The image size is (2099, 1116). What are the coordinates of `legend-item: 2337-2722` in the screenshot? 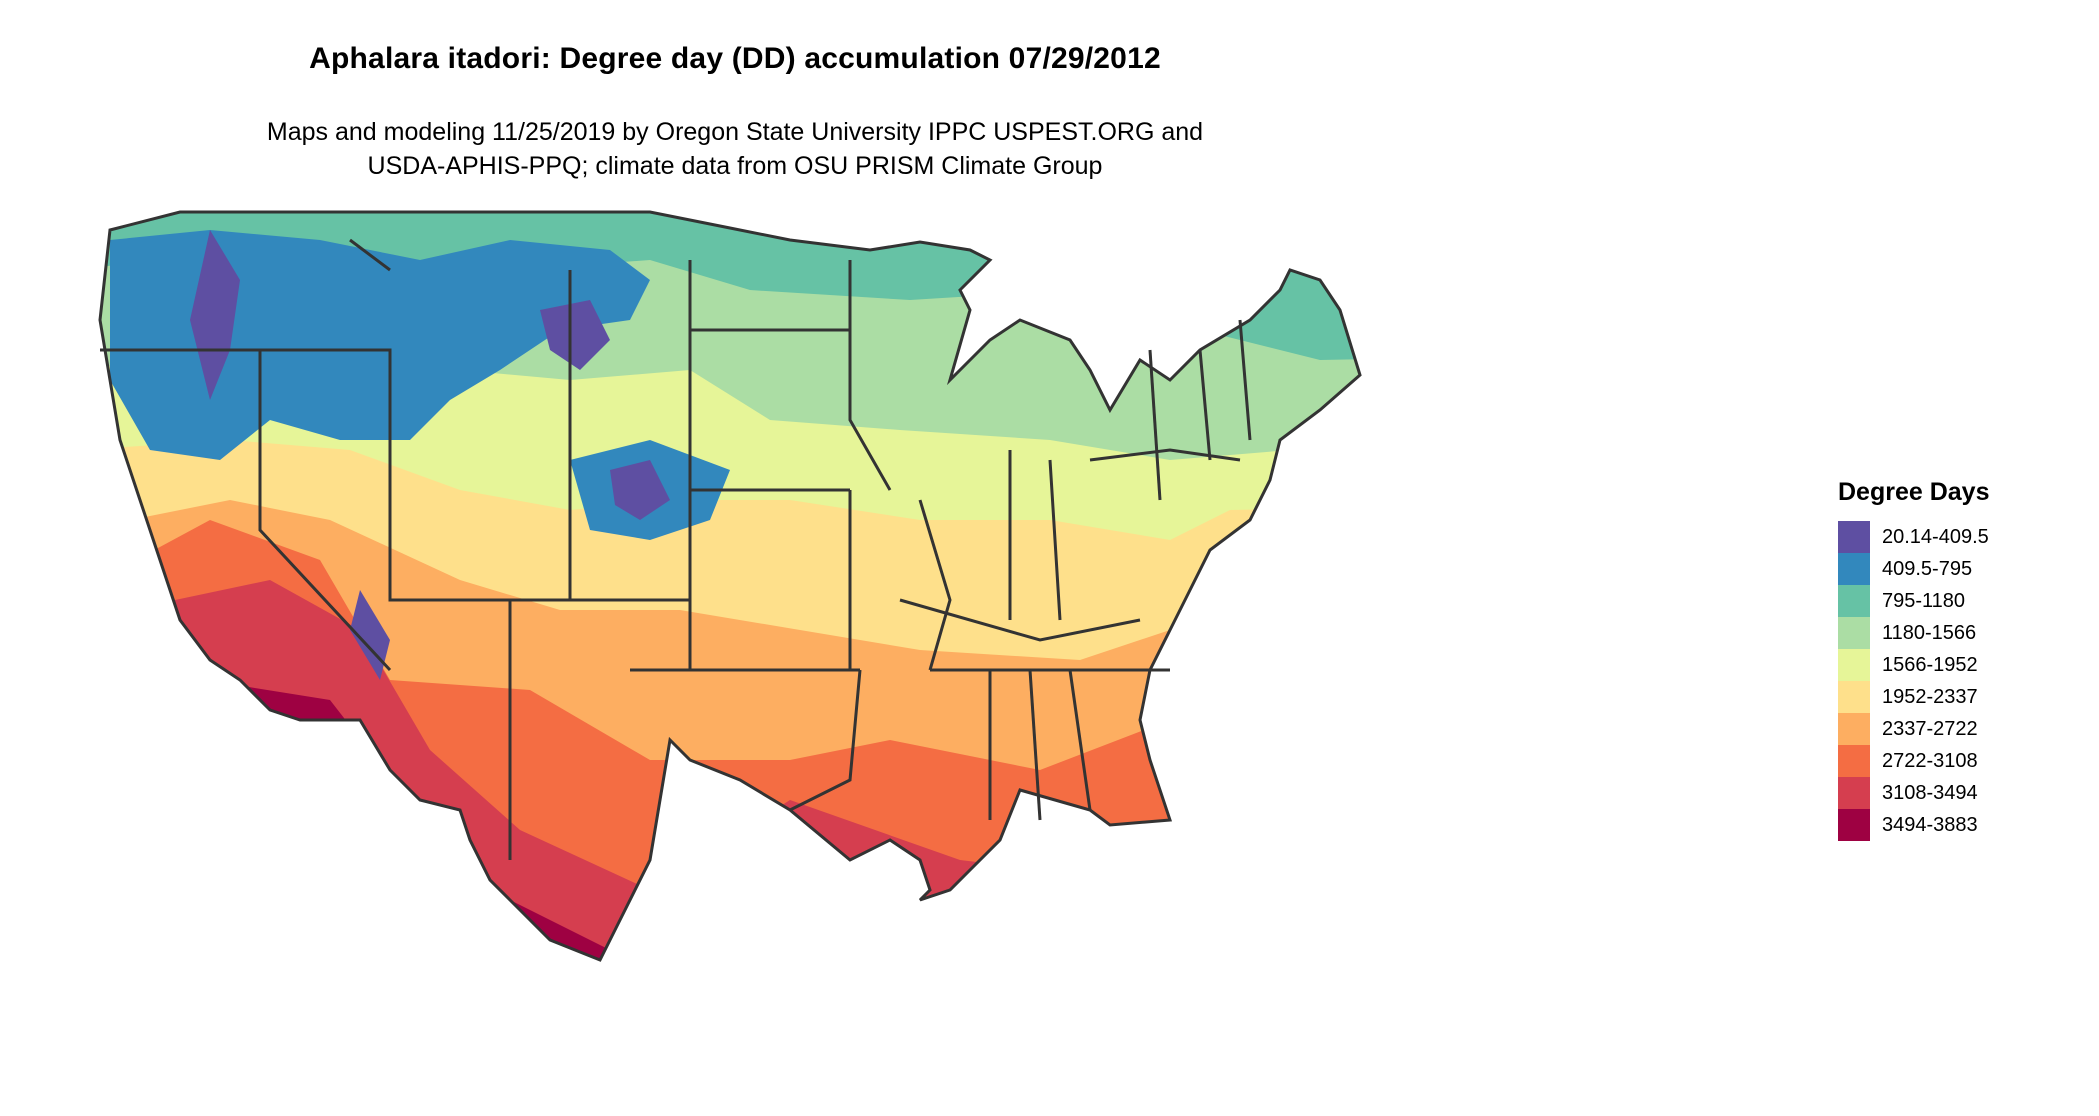 It's located at (1958, 729).